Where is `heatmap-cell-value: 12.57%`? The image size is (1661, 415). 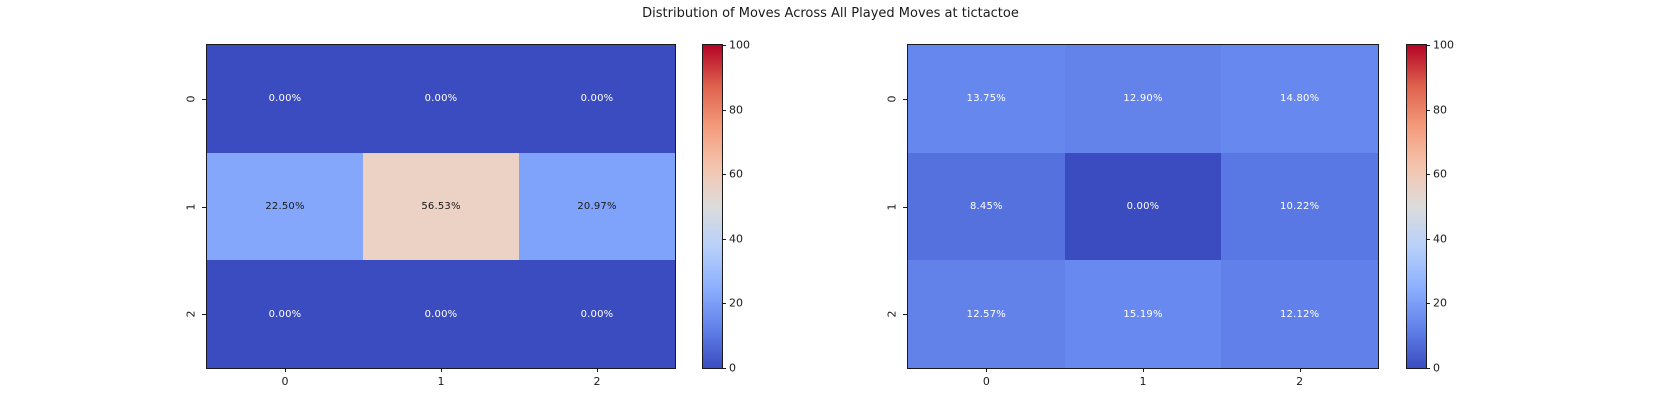 heatmap-cell-value: 12.57% is located at coordinates (986, 314).